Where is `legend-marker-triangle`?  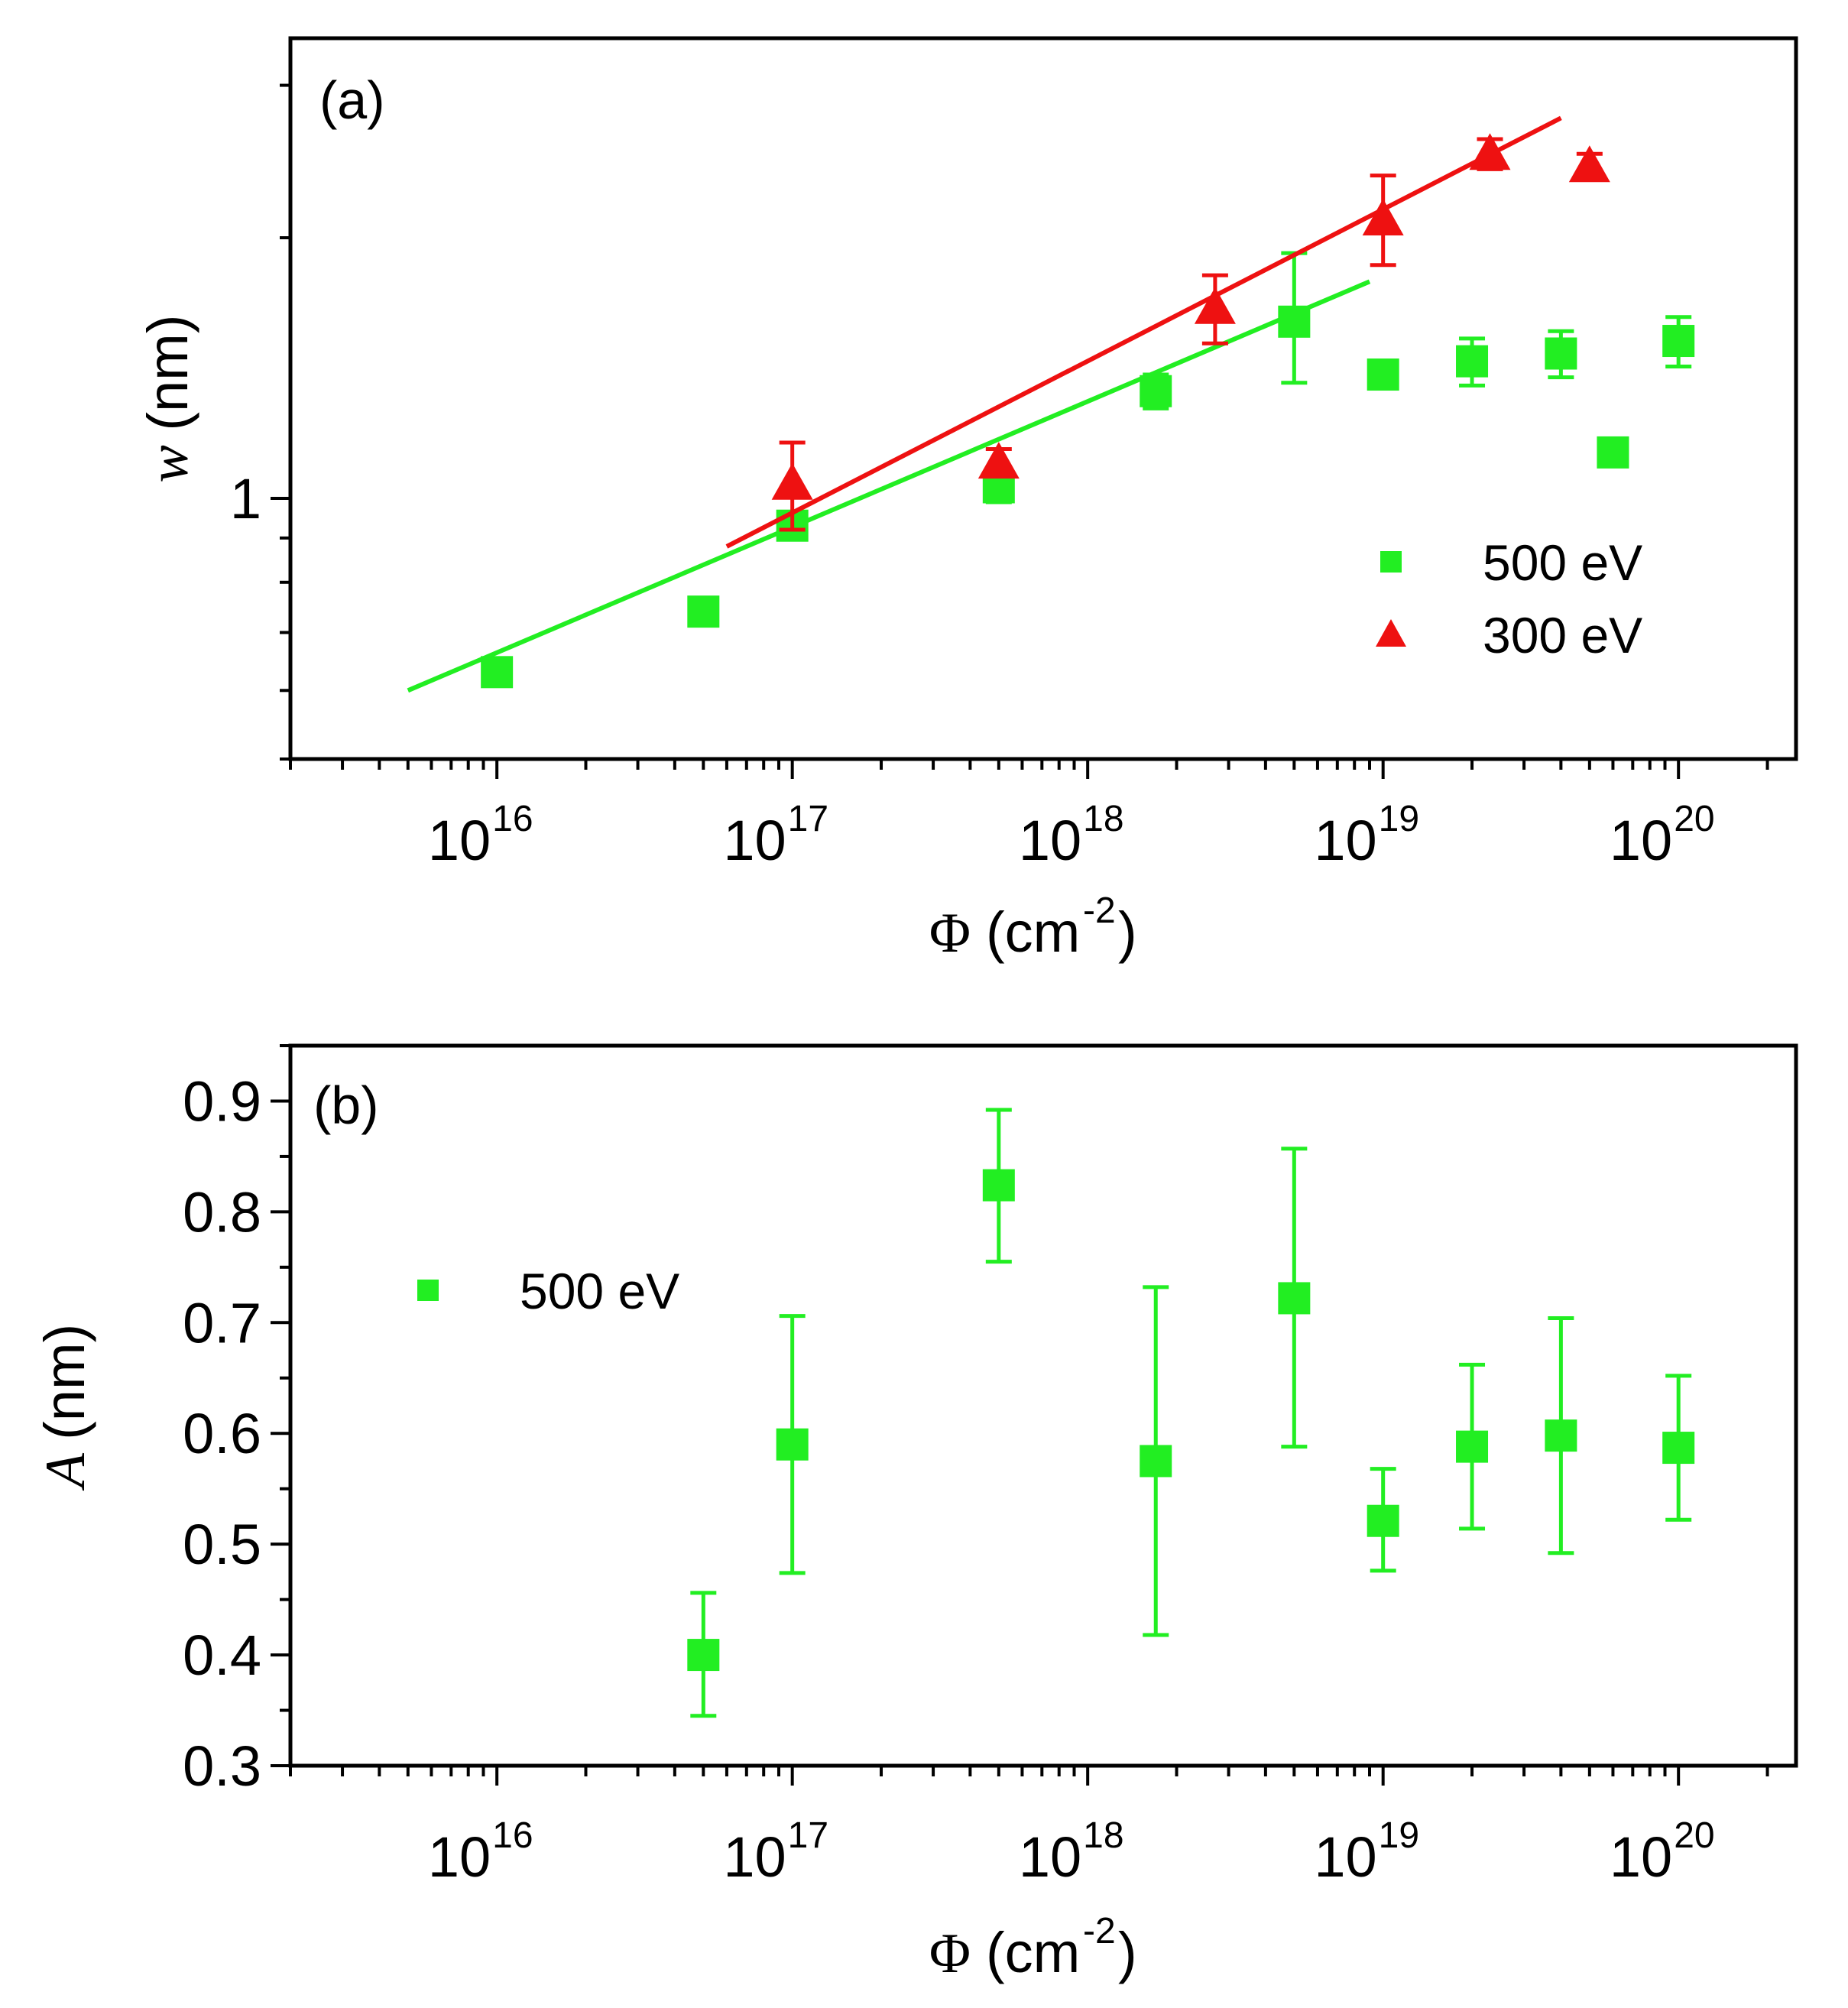
legend-marker-triangle is located at coordinates (1391, 633).